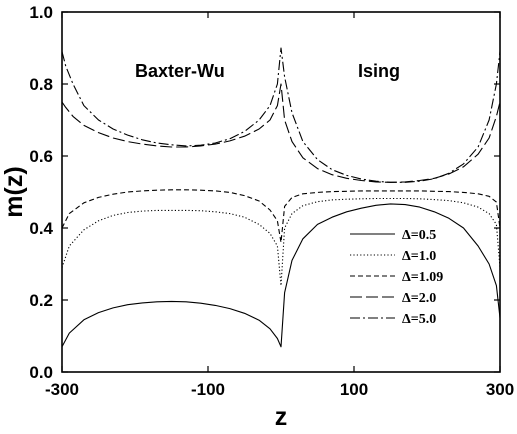  Describe the element at coordinates (41, 12) in the screenshot. I see `y-tick-label: 1.0` at that location.